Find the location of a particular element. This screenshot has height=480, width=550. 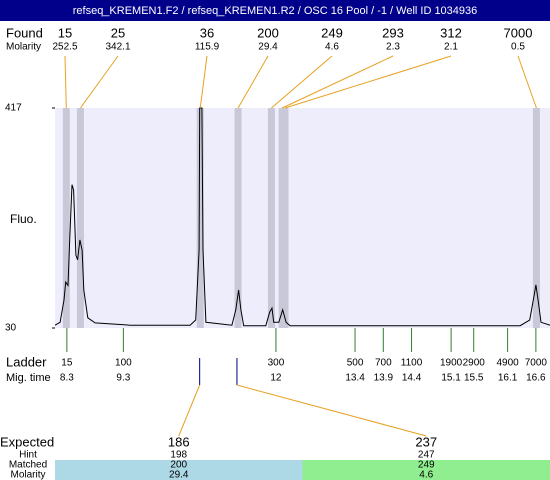

mig-time: 16.6 is located at coordinates (536, 378).